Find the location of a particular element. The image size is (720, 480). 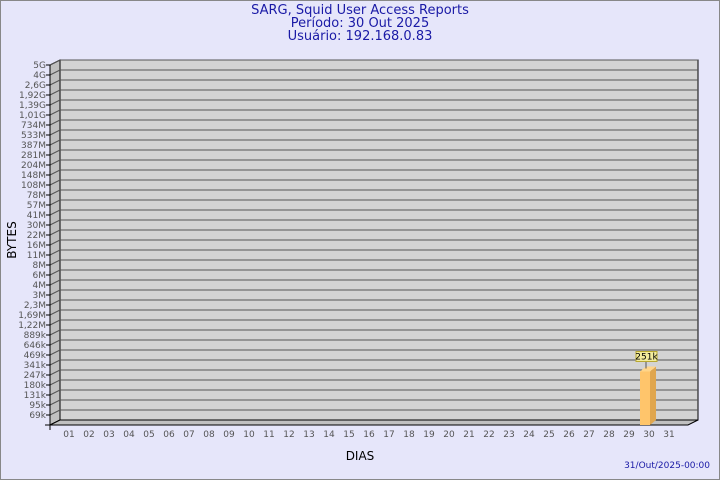

x-axis-label: DIAS is located at coordinates (360, 456).